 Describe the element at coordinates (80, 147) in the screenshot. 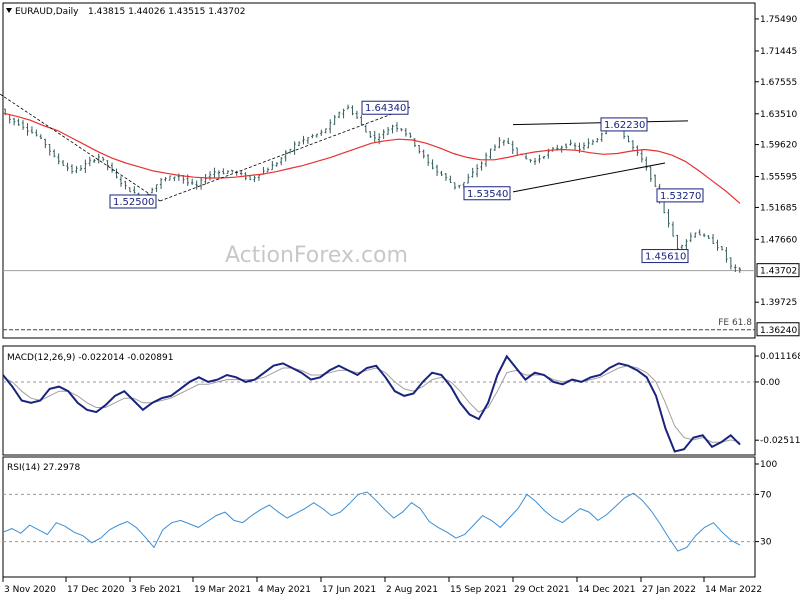

I see `dashed-trendline` at that location.